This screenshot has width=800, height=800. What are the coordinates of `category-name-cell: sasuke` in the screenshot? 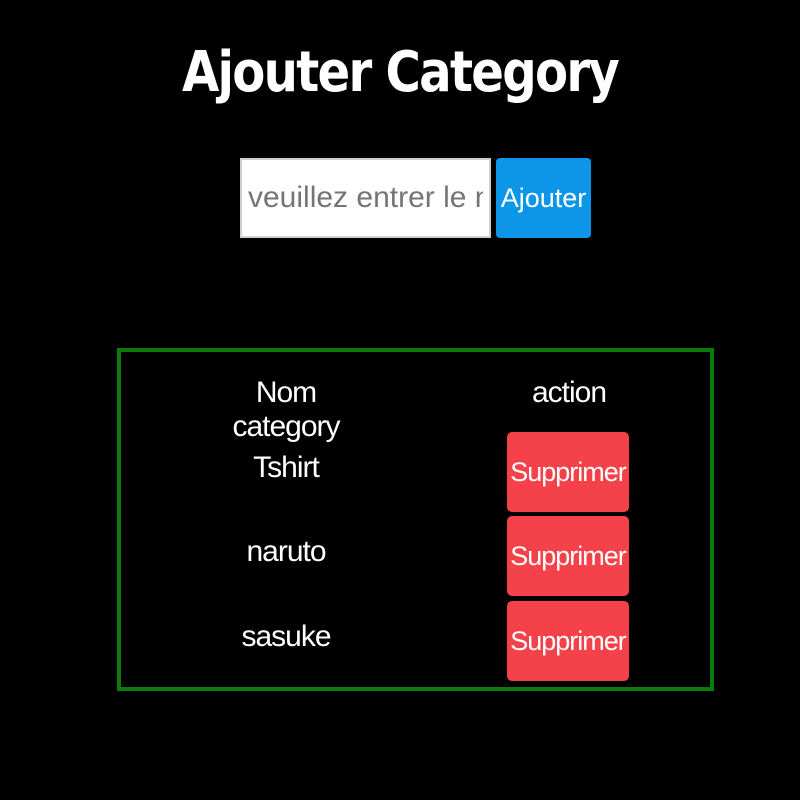 It's located at (286, 636).